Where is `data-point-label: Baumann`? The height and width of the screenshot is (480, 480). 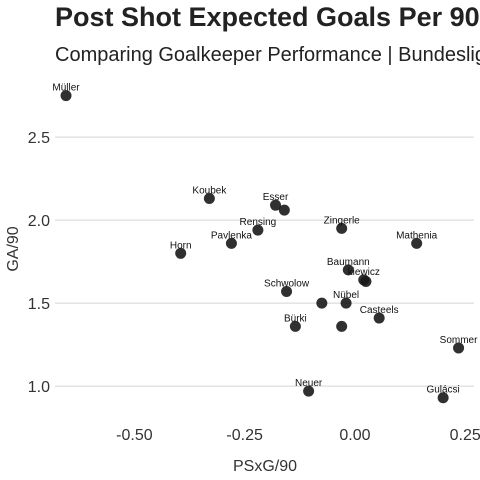 data-point-label: Baumann is located at coordinates (348, 262).